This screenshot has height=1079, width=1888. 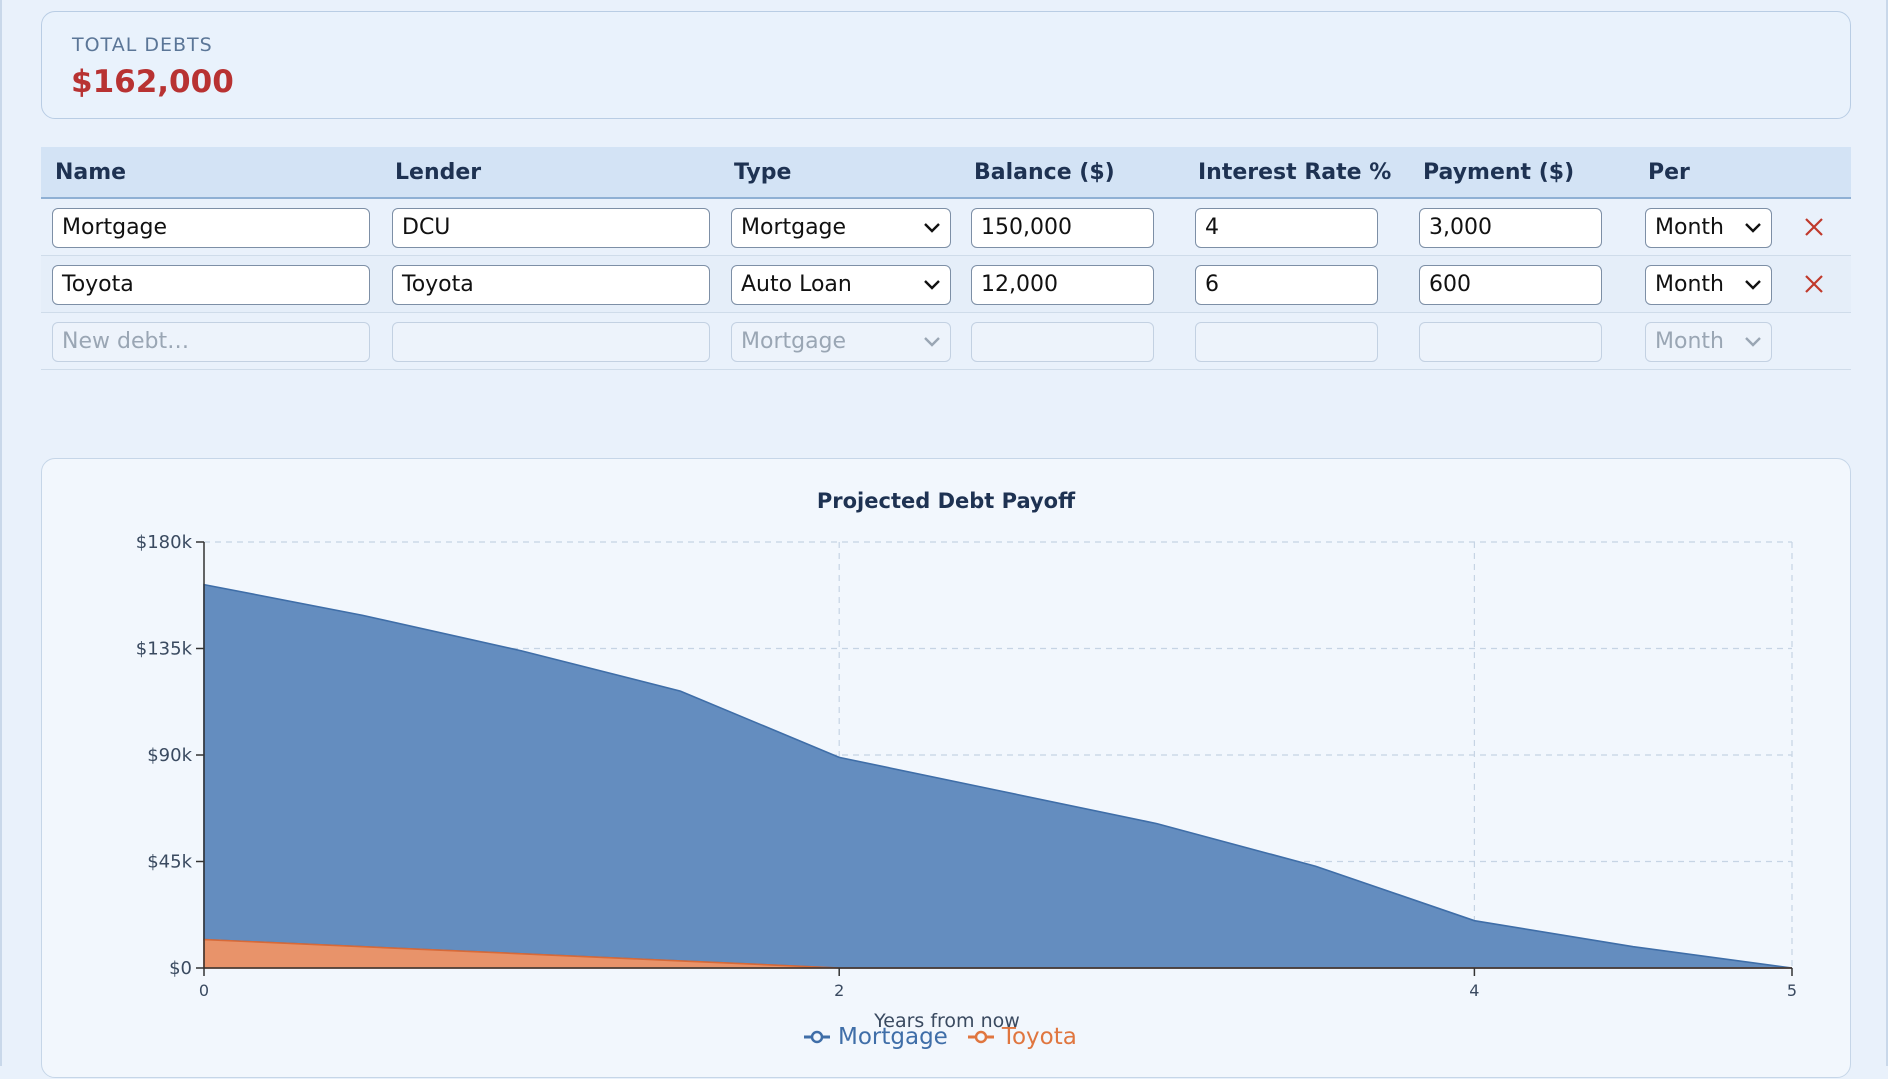 What do you see at coordinates (438, 172) in the screenshot?
I see `header-lender: Lender` at bounding box center [438, 172].